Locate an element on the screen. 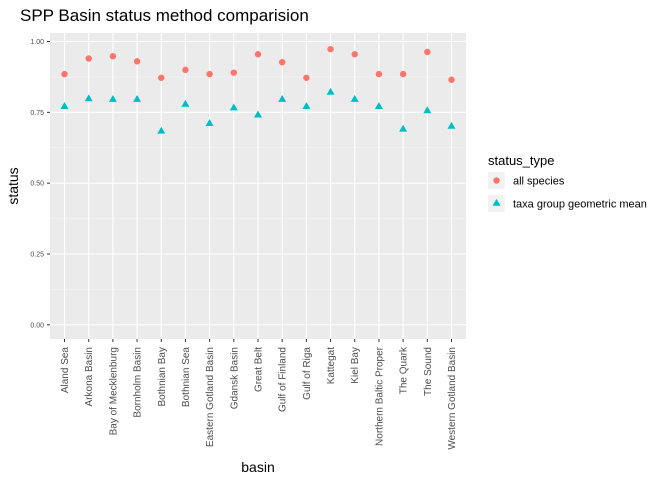 The height and width of the screenshot is (480, 672). y-axis-title: status is located at coordinates (13, 185).